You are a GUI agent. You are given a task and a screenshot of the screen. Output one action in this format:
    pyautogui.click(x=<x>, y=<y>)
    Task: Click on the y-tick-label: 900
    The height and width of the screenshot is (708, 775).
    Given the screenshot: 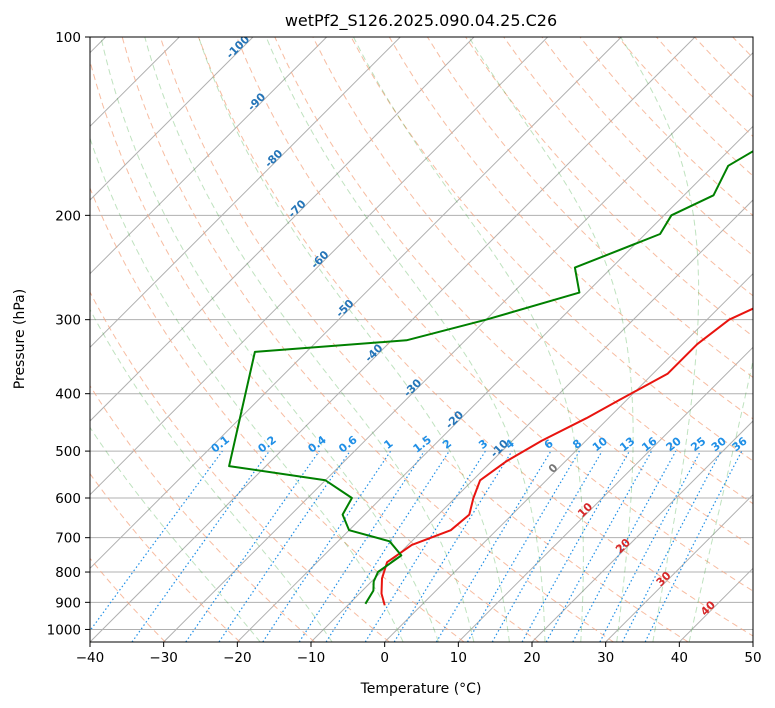 What is the action you would take?
    pyautogui.click(x=68, y=603)
    